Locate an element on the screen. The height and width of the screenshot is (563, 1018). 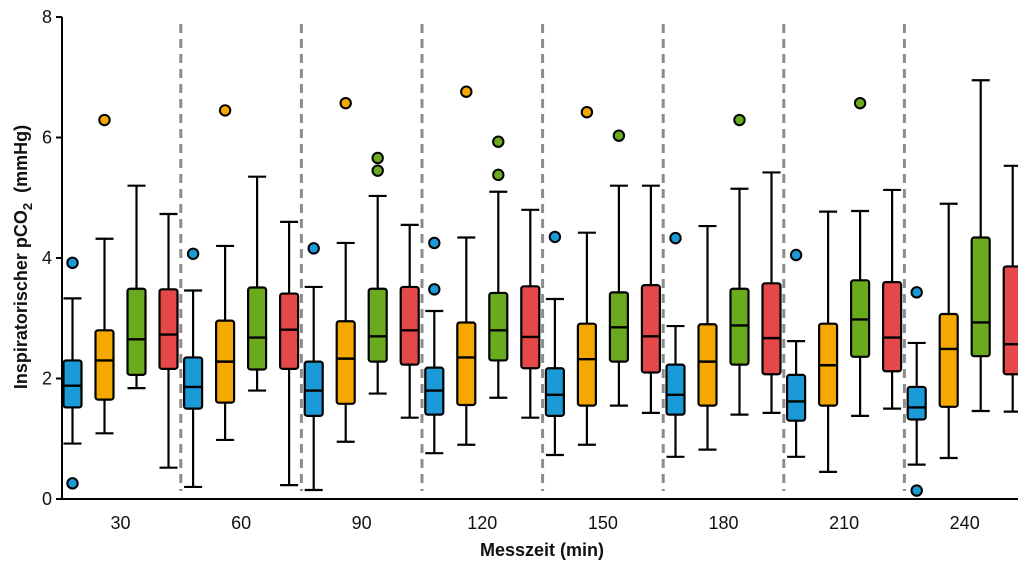
x-tick-label: 210 is located at coordinates (844, 523).